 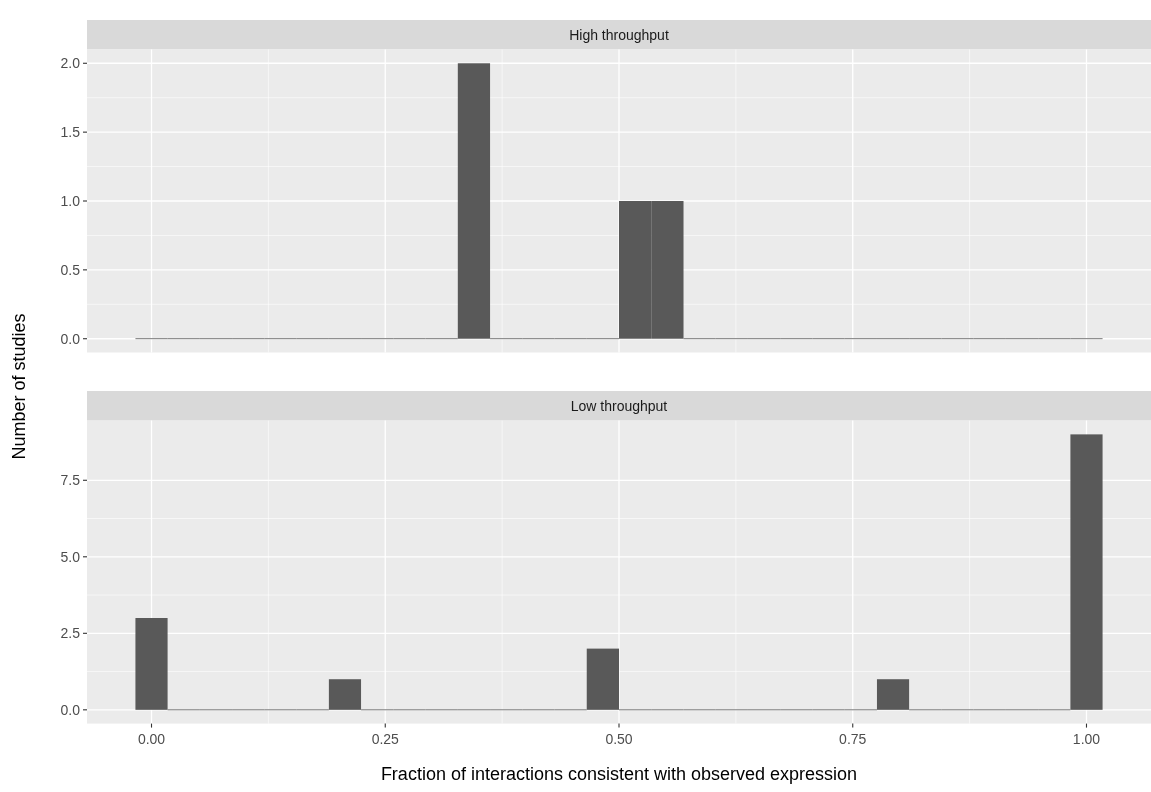 What do you see at coordinates (151, 738) in the screenshot?
I see `x-tick-label: 0.00` at bounding box center [151, 738].